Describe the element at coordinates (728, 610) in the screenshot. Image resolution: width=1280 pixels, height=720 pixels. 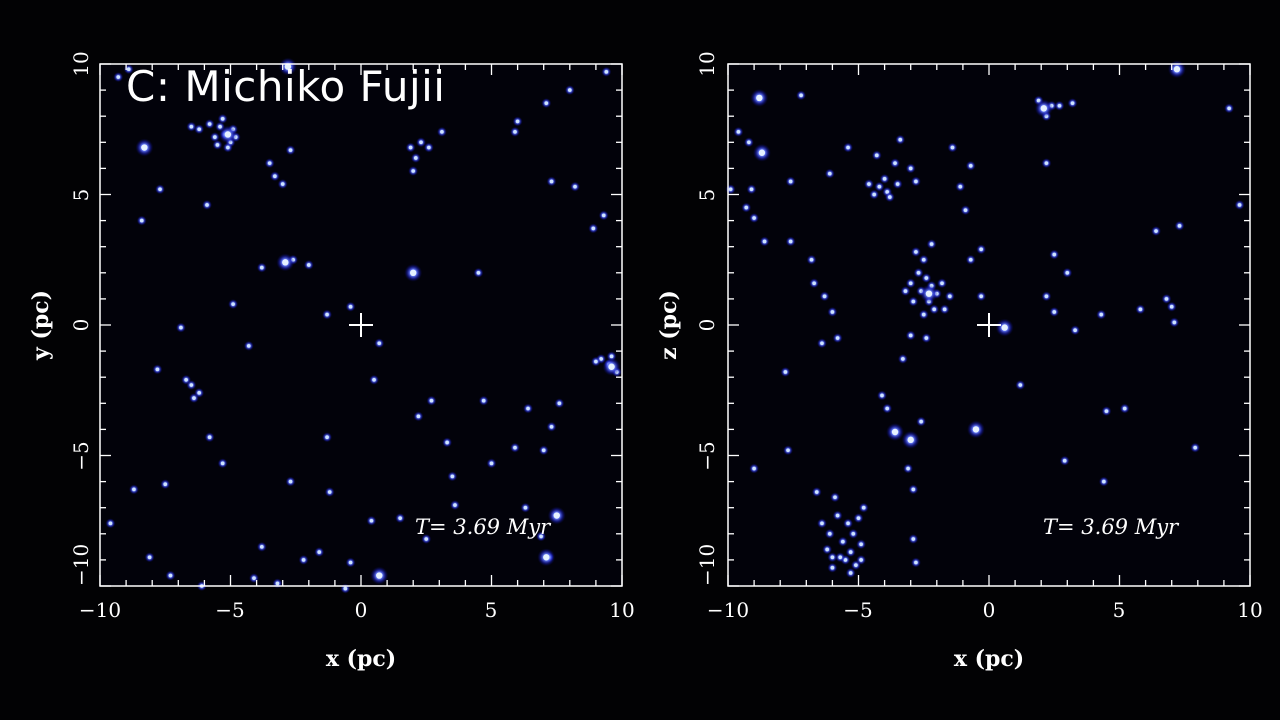
I see `right-x-tick-label-0: −10` at that location.